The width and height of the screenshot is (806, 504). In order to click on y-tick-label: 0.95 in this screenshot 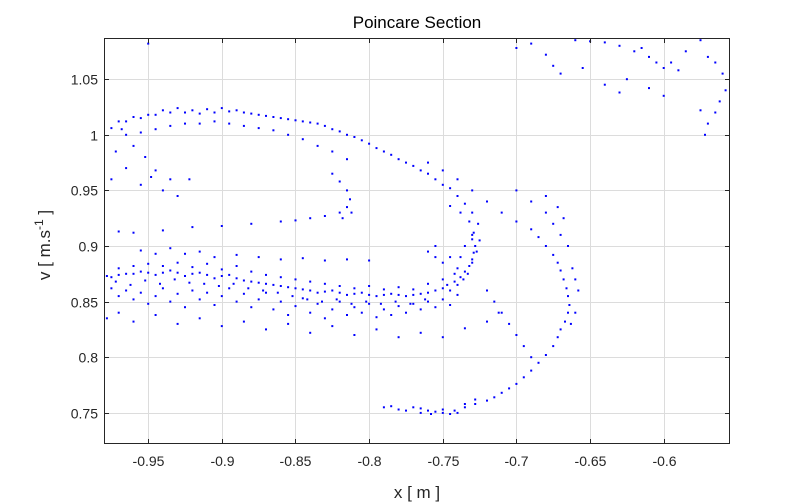, I will do `click(84, 191)`.